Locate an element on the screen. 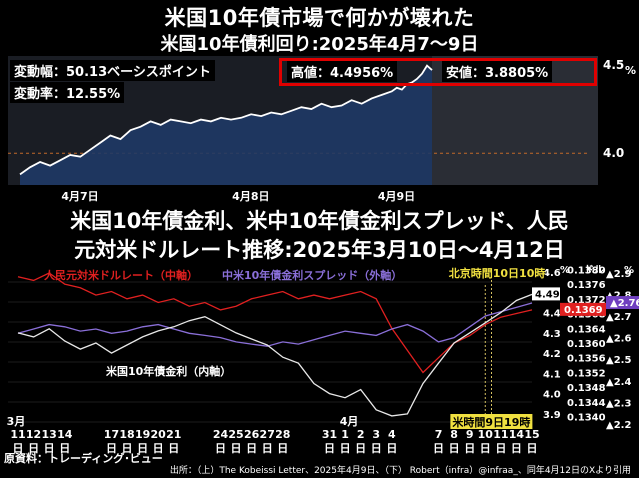  inner-axis-tick: 4.1 is located at coordinates (552, 374).